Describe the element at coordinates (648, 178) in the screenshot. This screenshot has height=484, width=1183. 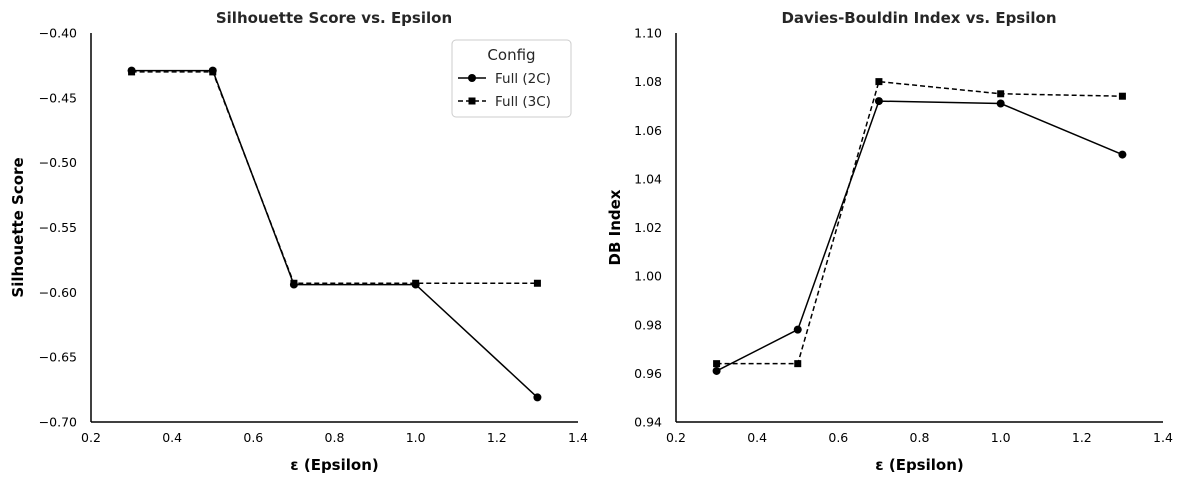
I see `y-tick-label: 1.04` at that location.